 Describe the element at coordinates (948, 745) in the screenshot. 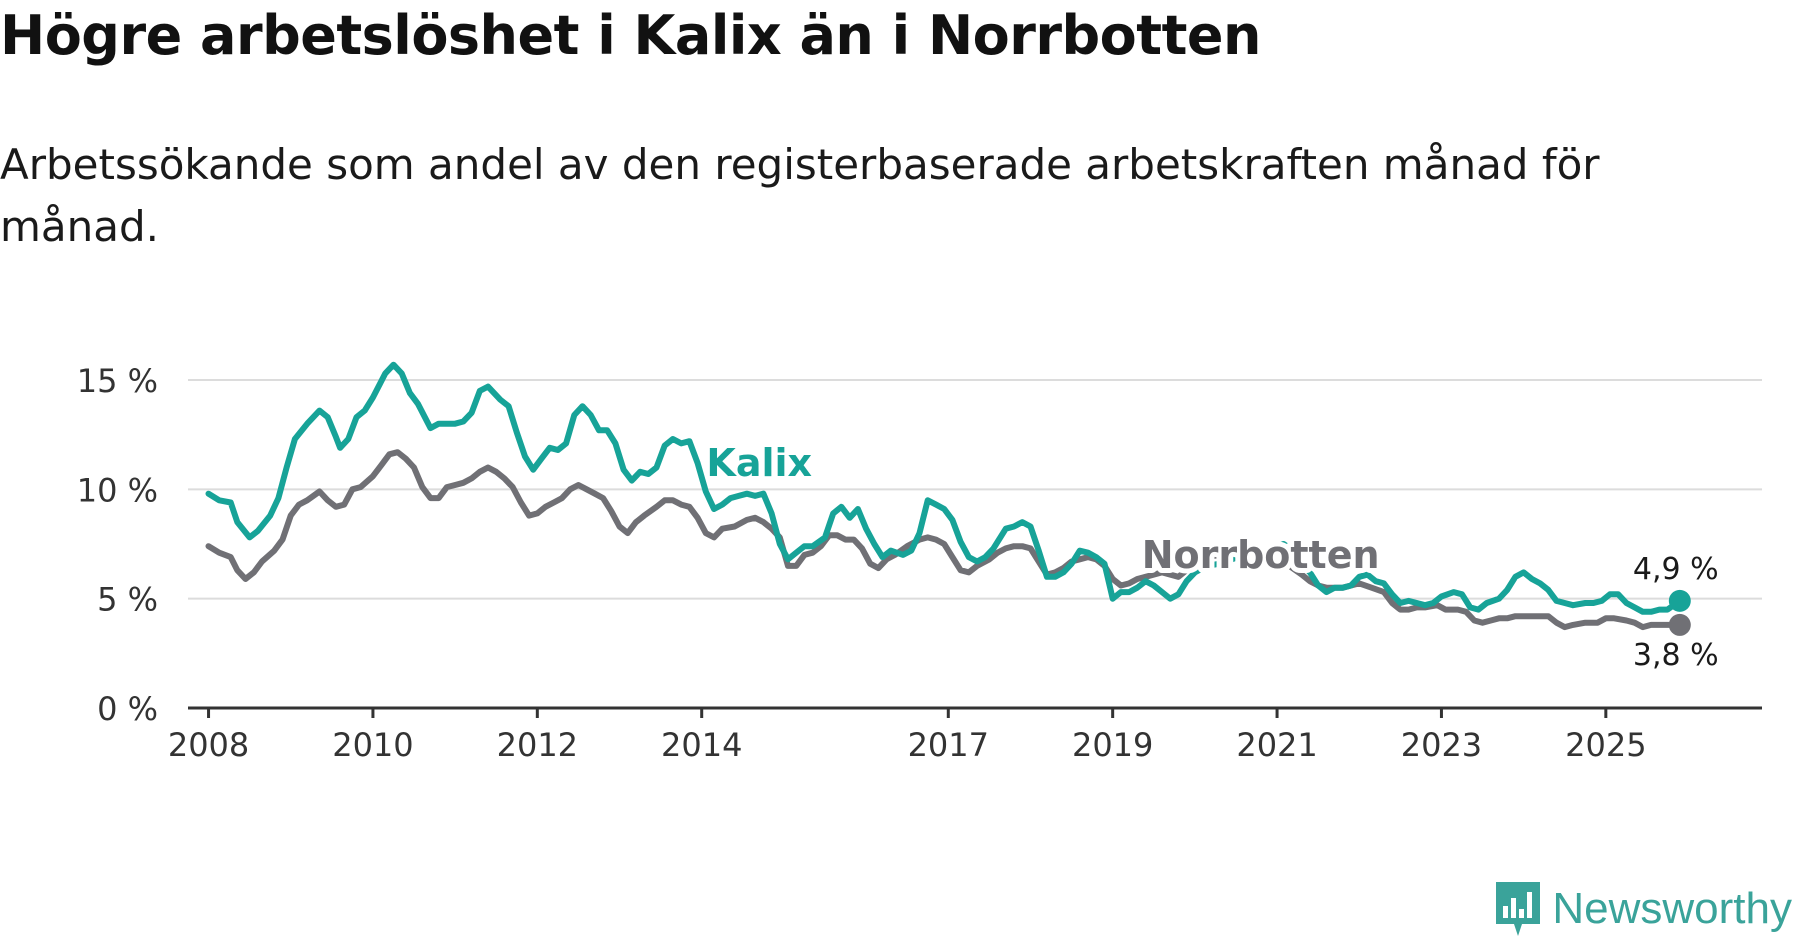

I see `x-tick-label: 2017` at that location.